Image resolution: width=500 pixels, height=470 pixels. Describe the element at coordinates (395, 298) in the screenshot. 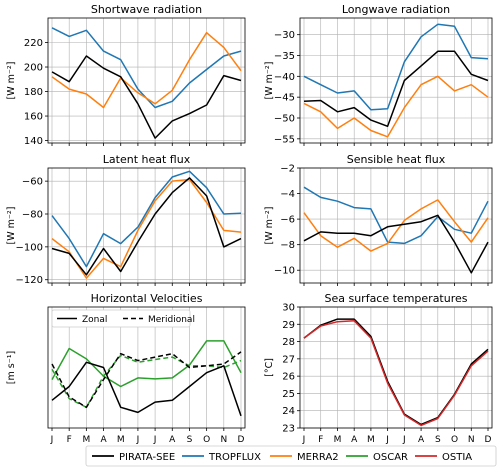

I see `panel-title: Sea surface temperatures` at that location.